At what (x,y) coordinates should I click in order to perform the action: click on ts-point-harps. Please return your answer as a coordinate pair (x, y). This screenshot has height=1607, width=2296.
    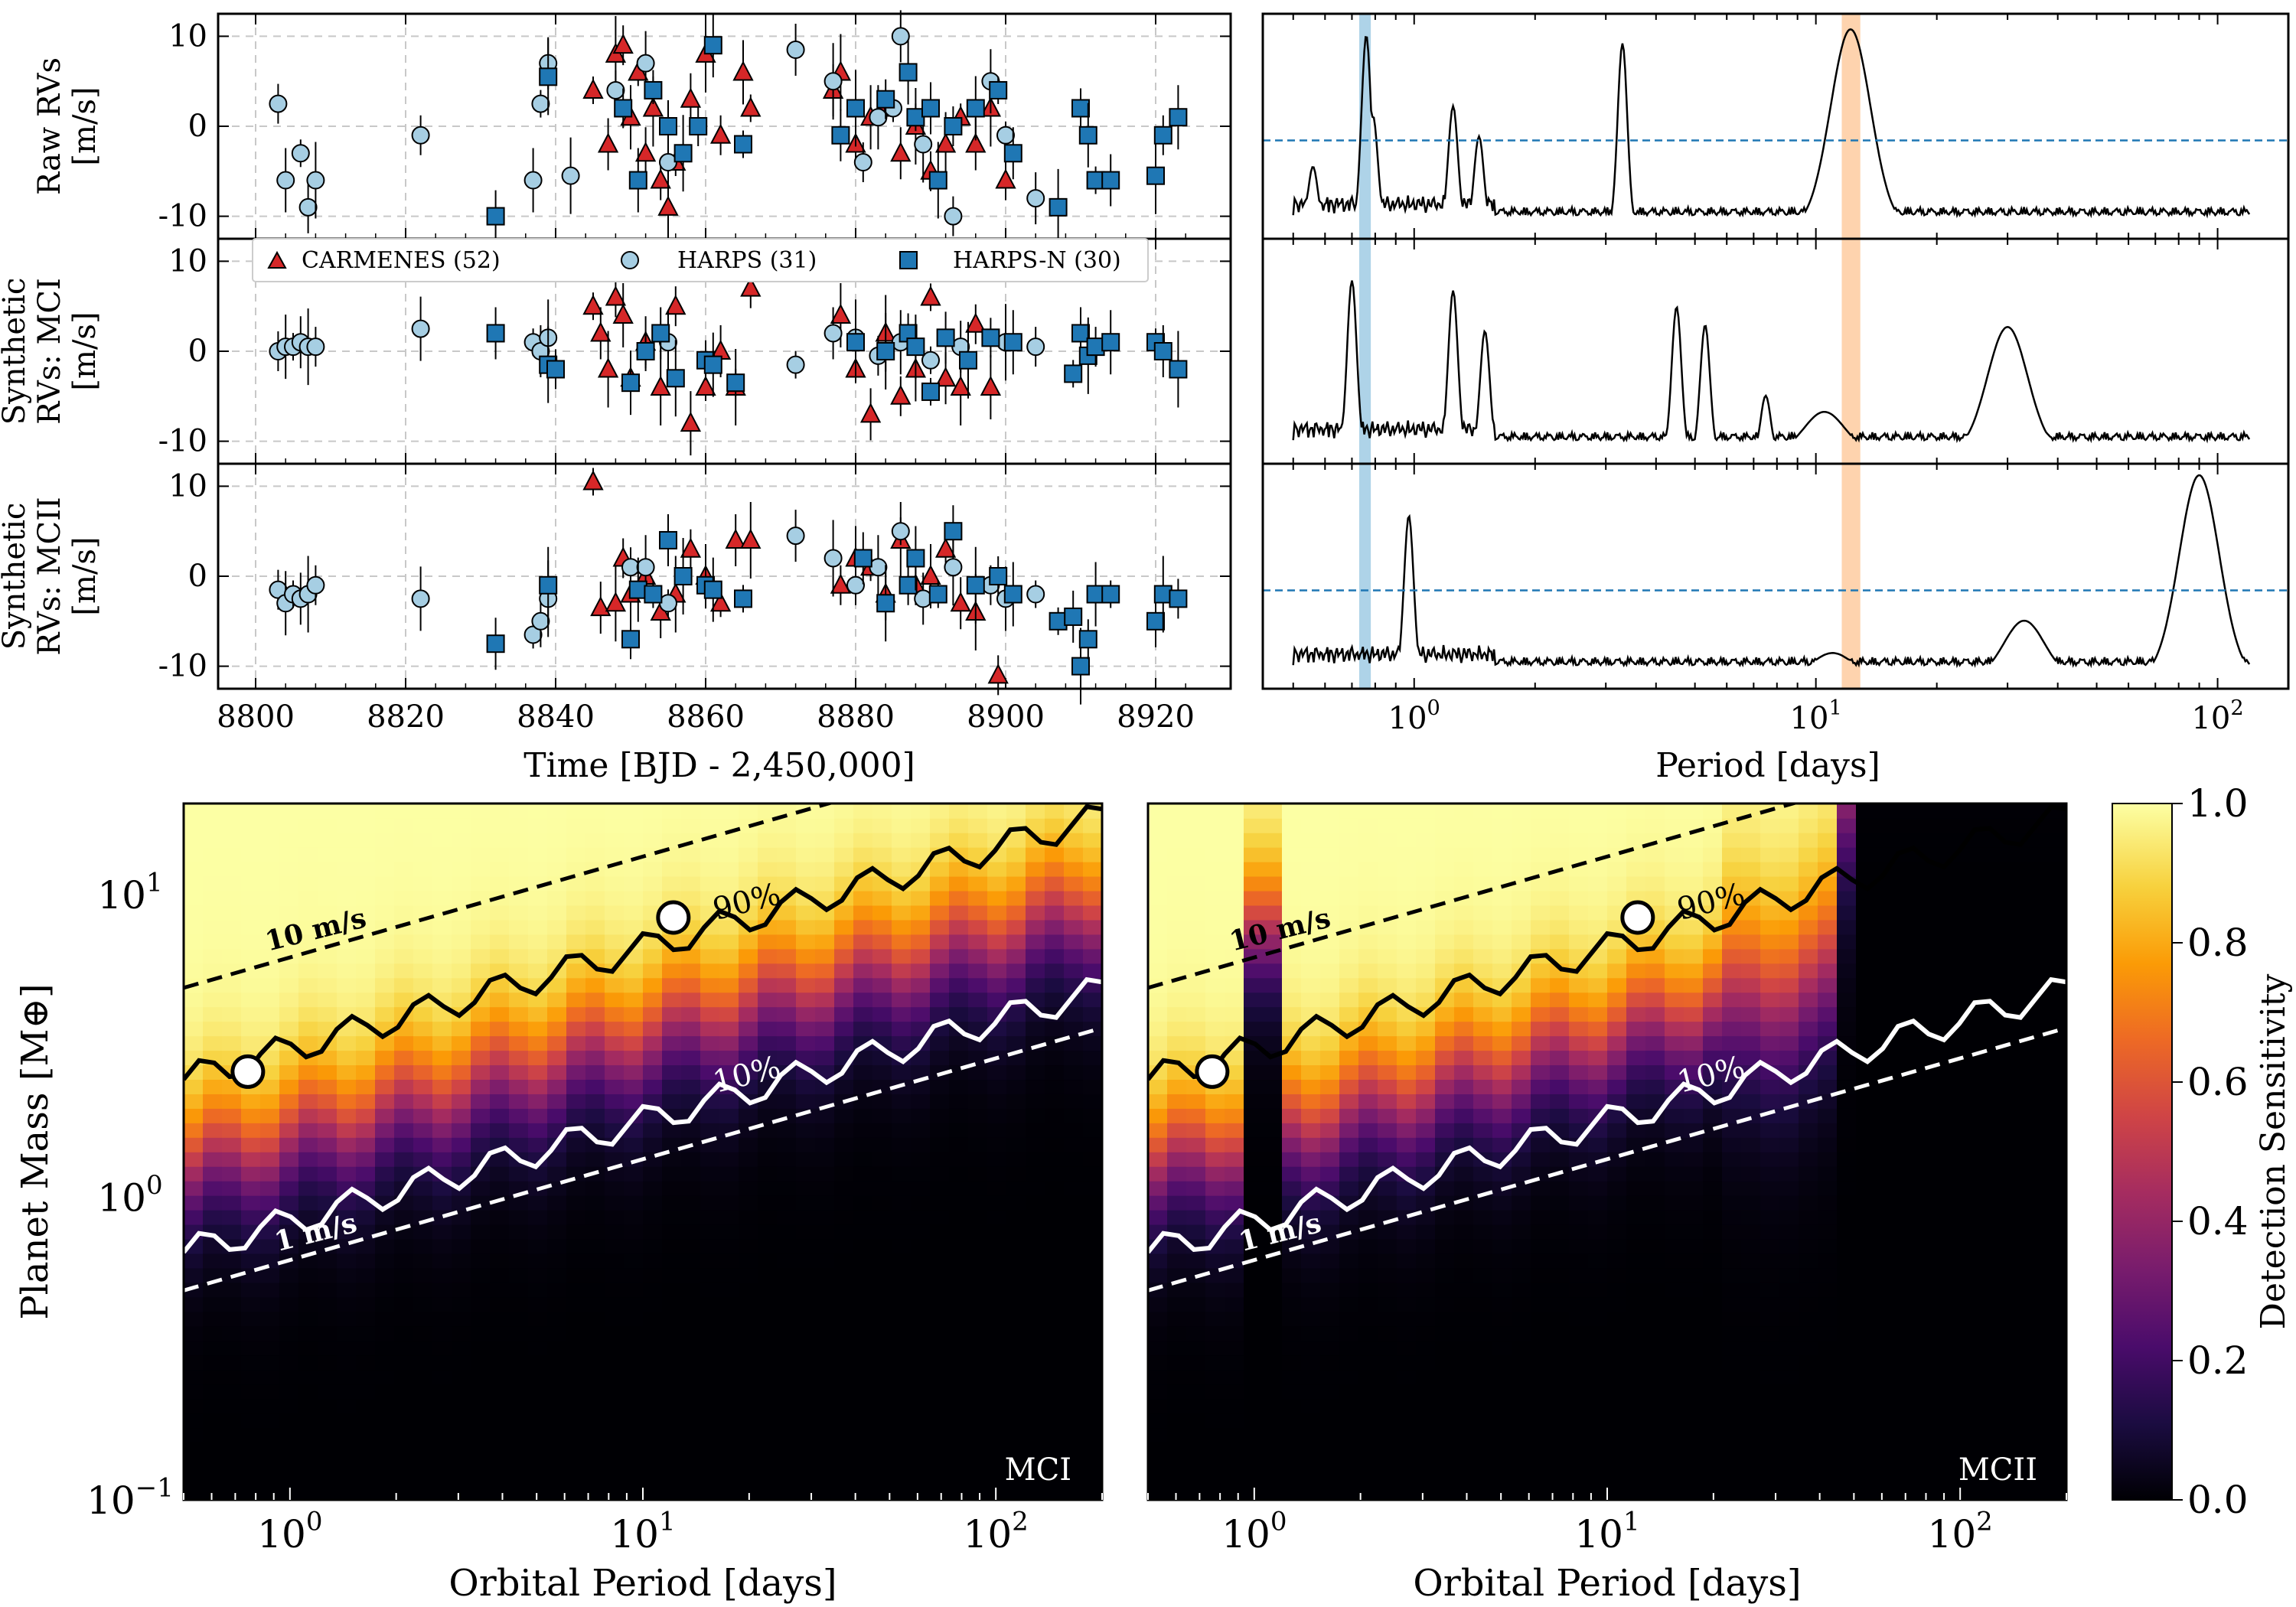
    Looking at the image, I should click on (1035, 347).